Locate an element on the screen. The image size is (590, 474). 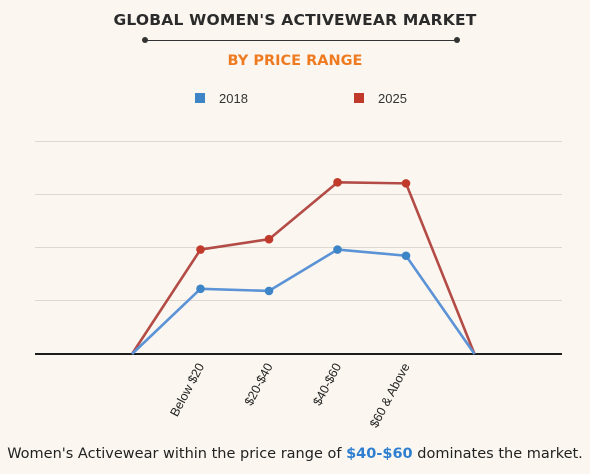
footer-highlight: $40-$60 is located at coordinates (379, 454).